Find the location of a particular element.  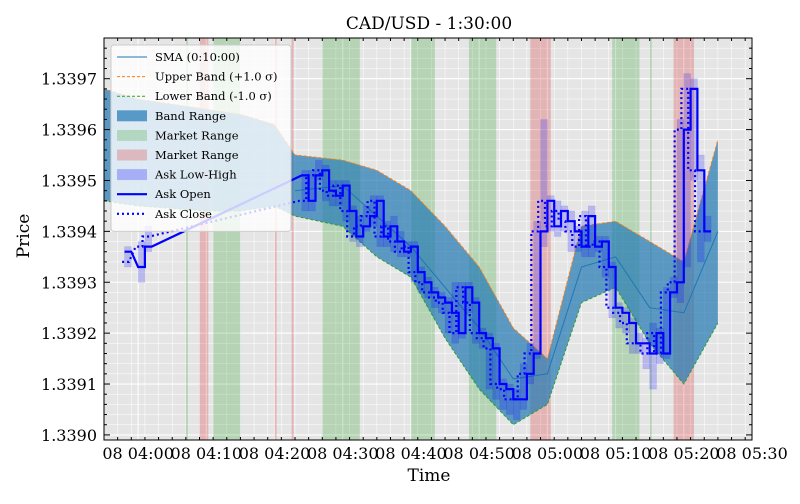

chart-title: CAD/USD - 1:30:00 is located at coordinates (429, 24).